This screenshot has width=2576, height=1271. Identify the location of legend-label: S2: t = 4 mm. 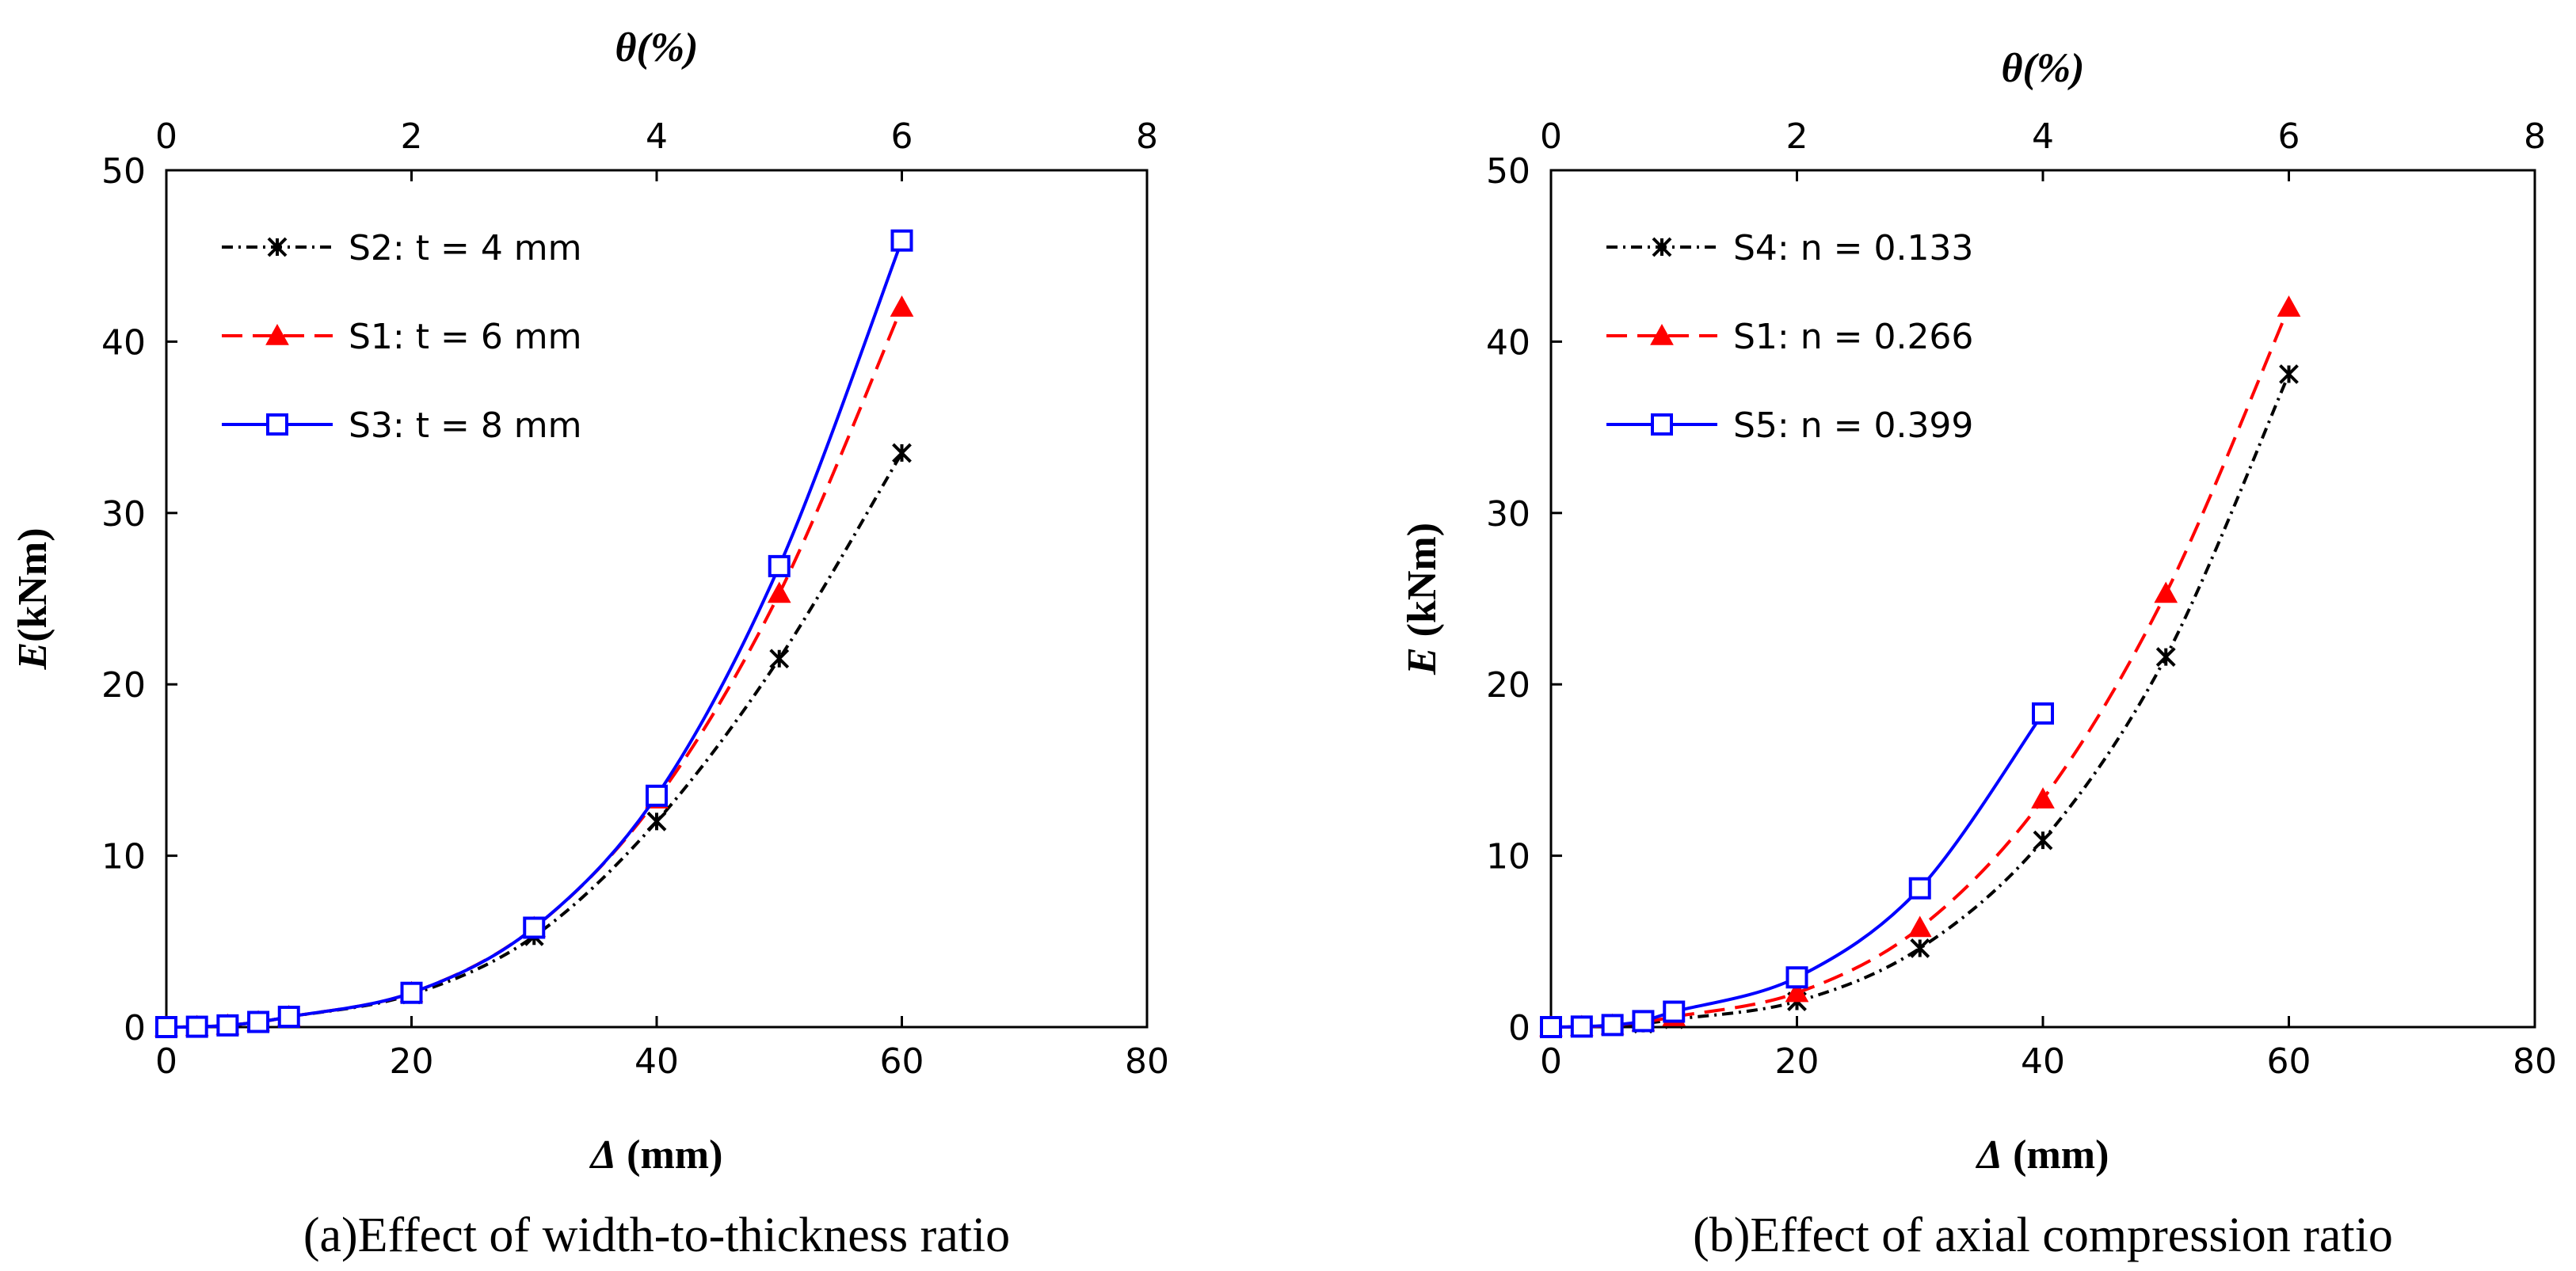
(465, 248).